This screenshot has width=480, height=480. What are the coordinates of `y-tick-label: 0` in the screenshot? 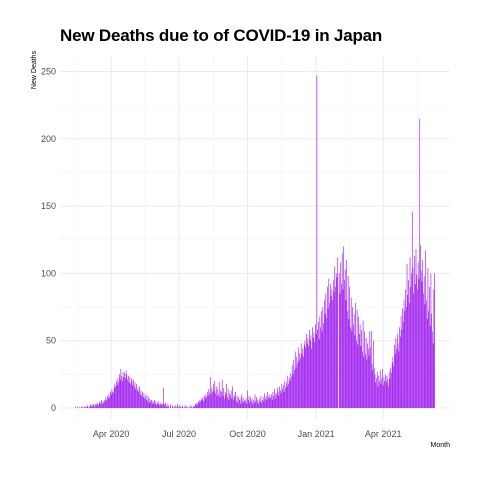 It's located at (53, 408).